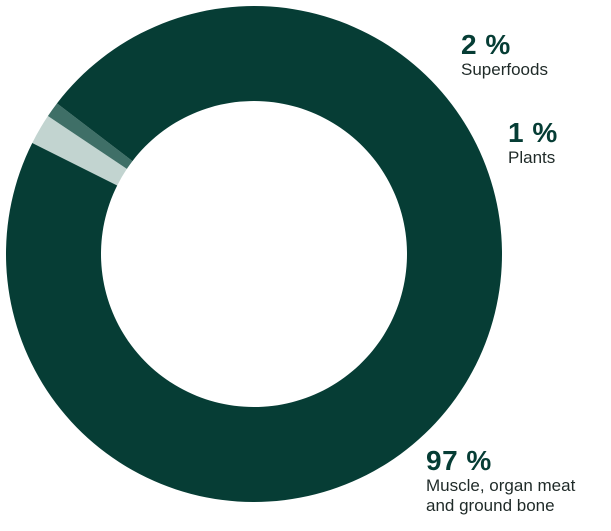 The image size is (611, 531). I want to click on slice-superfoods, so click(79, 151).